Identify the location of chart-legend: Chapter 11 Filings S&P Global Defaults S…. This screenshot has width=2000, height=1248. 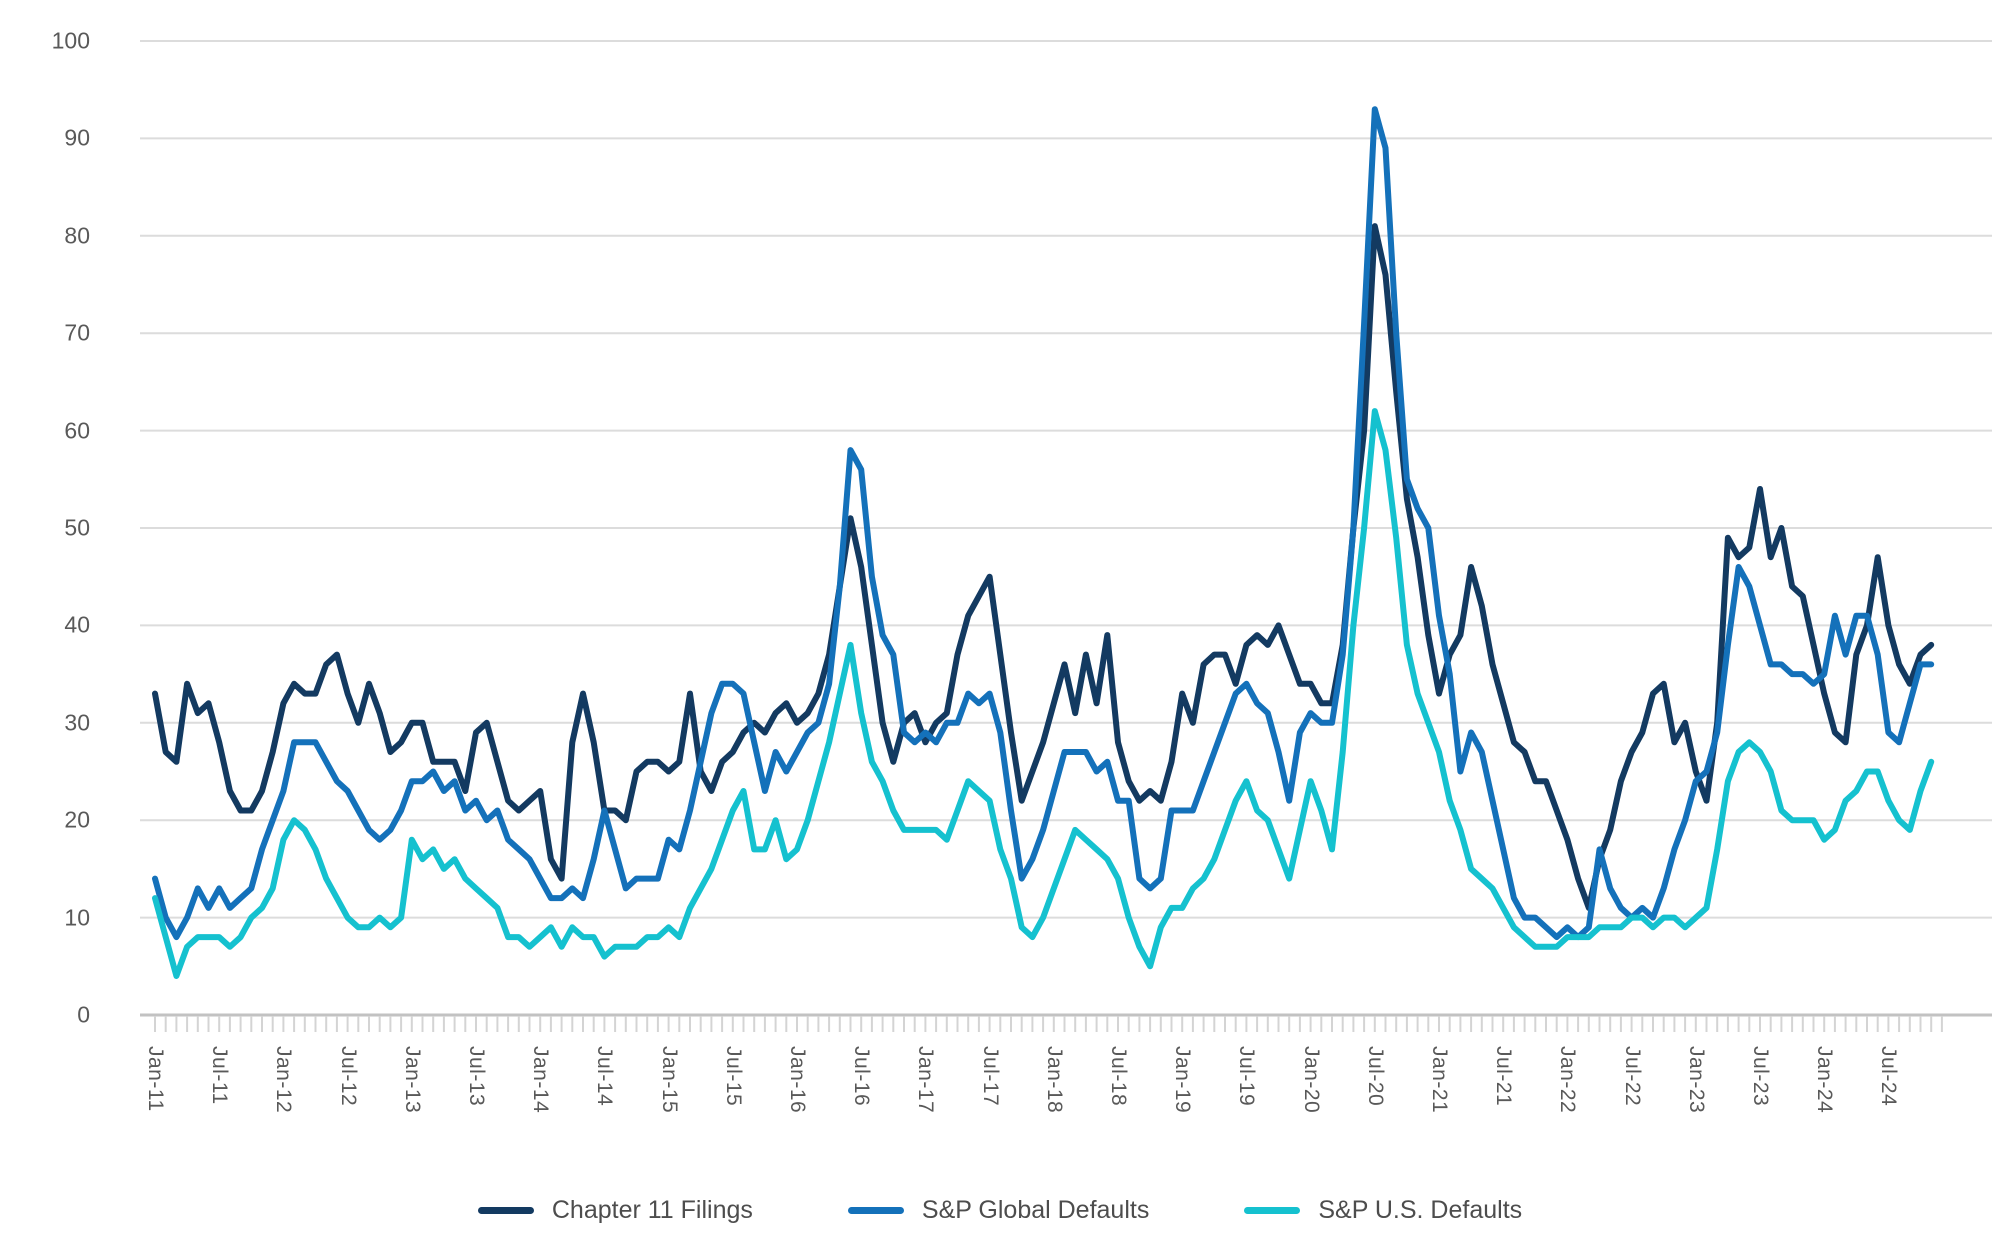
(1000, 1210).